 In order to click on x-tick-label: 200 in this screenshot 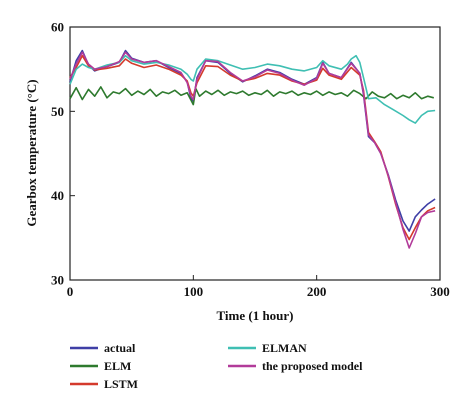, I will do `click(317, 291)`.